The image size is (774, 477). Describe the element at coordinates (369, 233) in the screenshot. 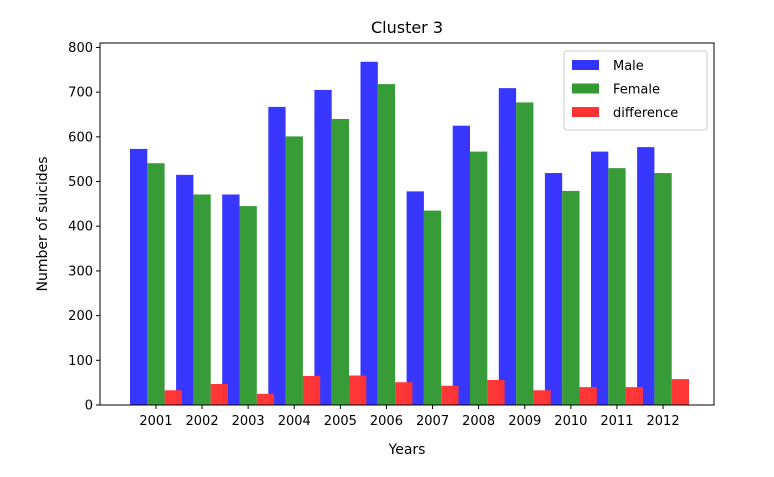

I see `bar-male-2006` at that location.